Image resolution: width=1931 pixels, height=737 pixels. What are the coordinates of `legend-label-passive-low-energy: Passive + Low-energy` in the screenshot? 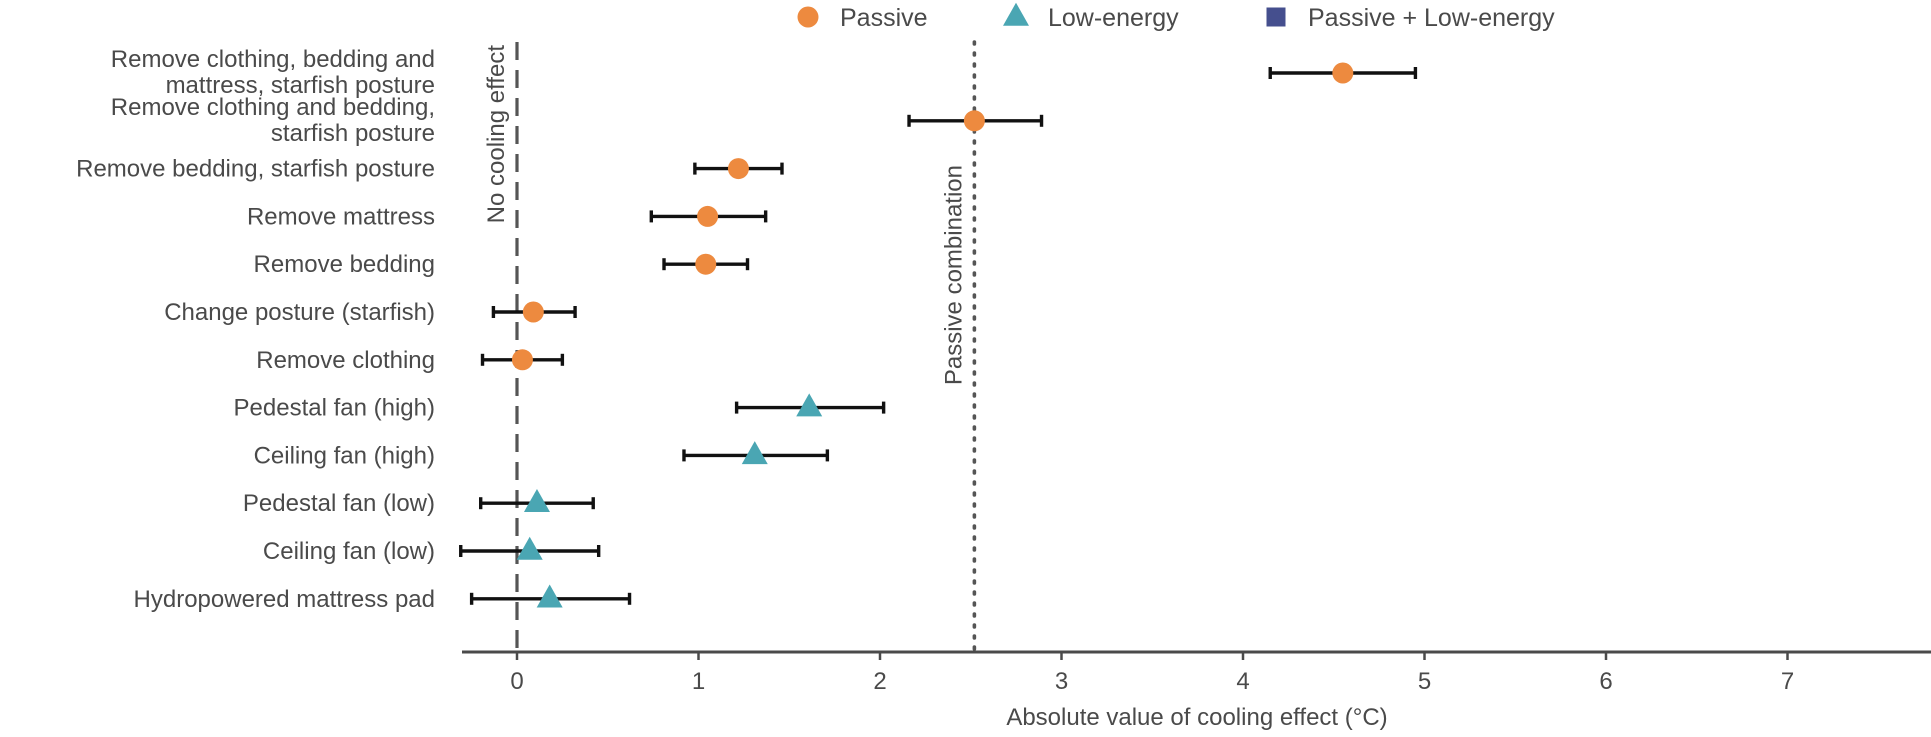 It's located at (1431, 18).